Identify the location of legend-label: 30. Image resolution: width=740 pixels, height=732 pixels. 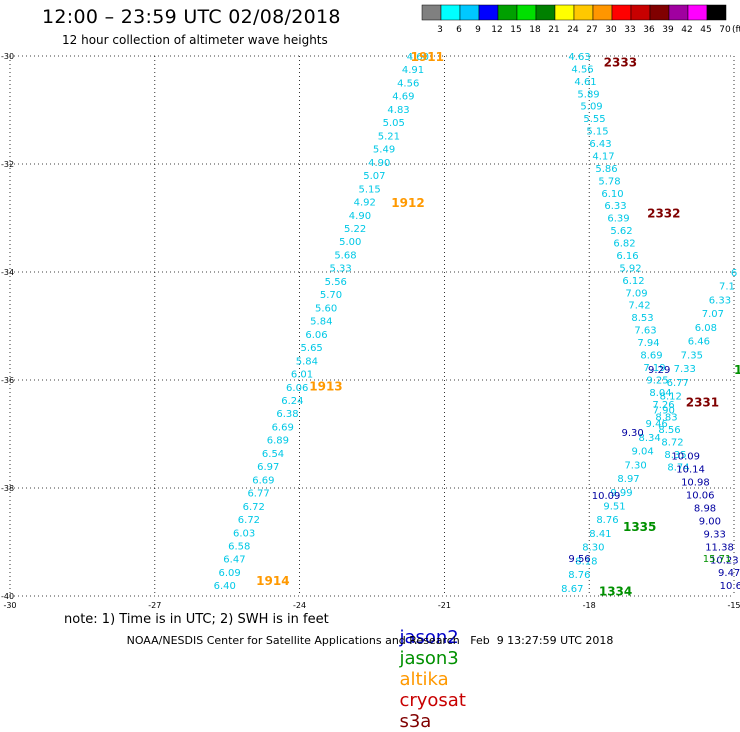
(611, 30).